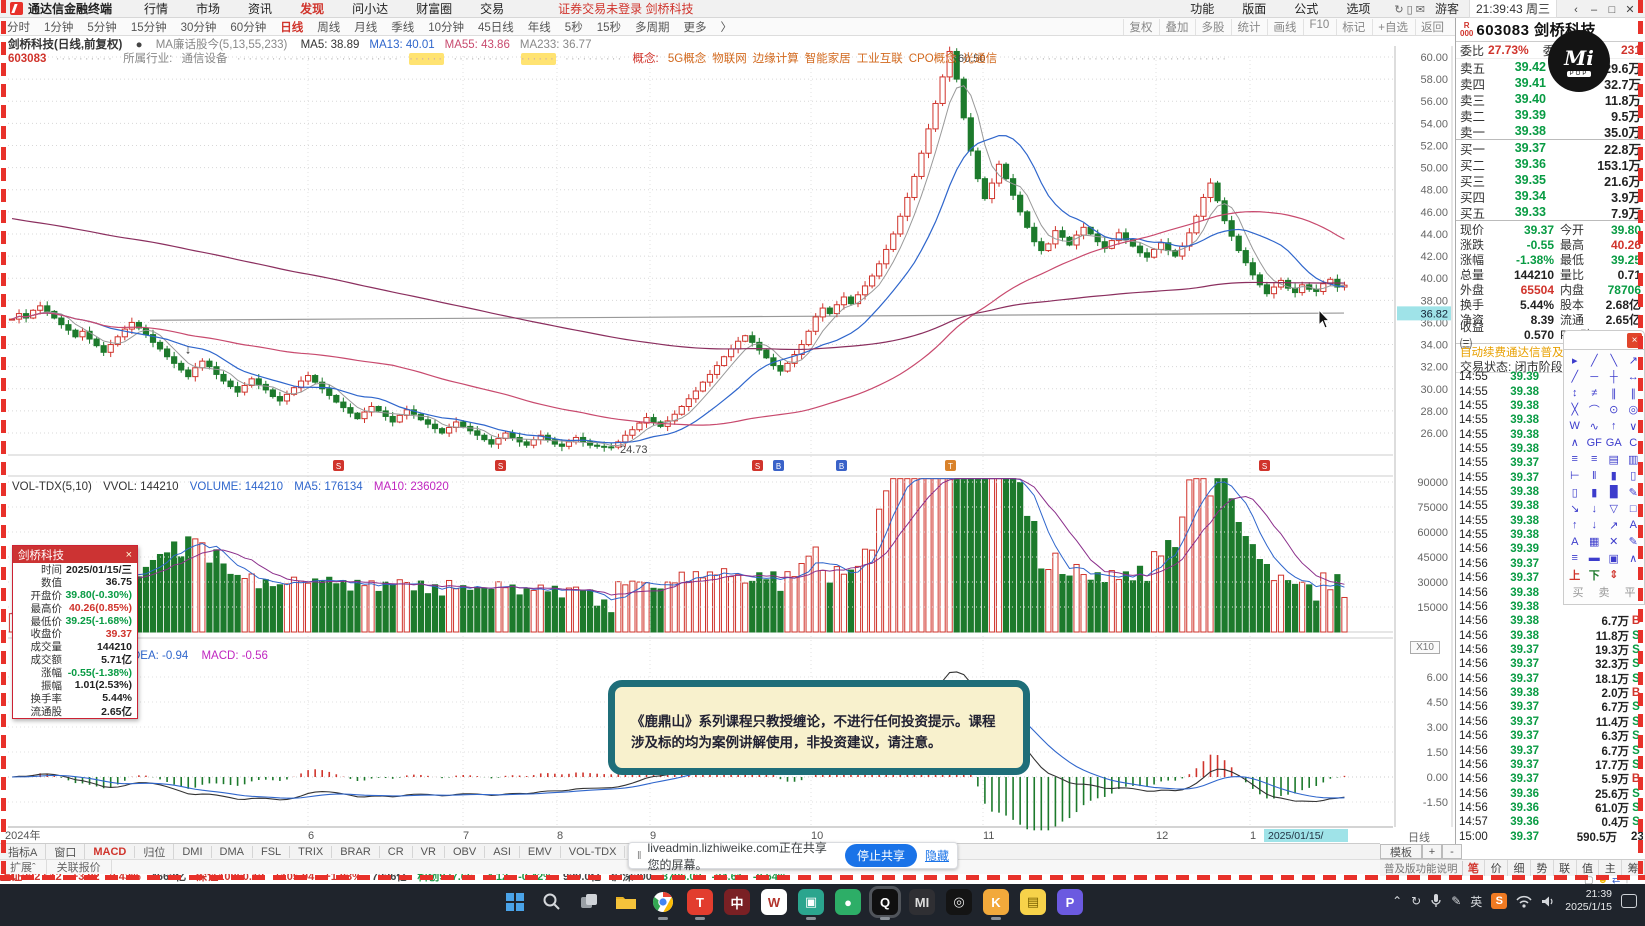  What do you see at coordinates (52, 487) in the screenshot?
I see `vol-indicator-name: VOL-TDX(5,10)` at bounding box center [52, 487].